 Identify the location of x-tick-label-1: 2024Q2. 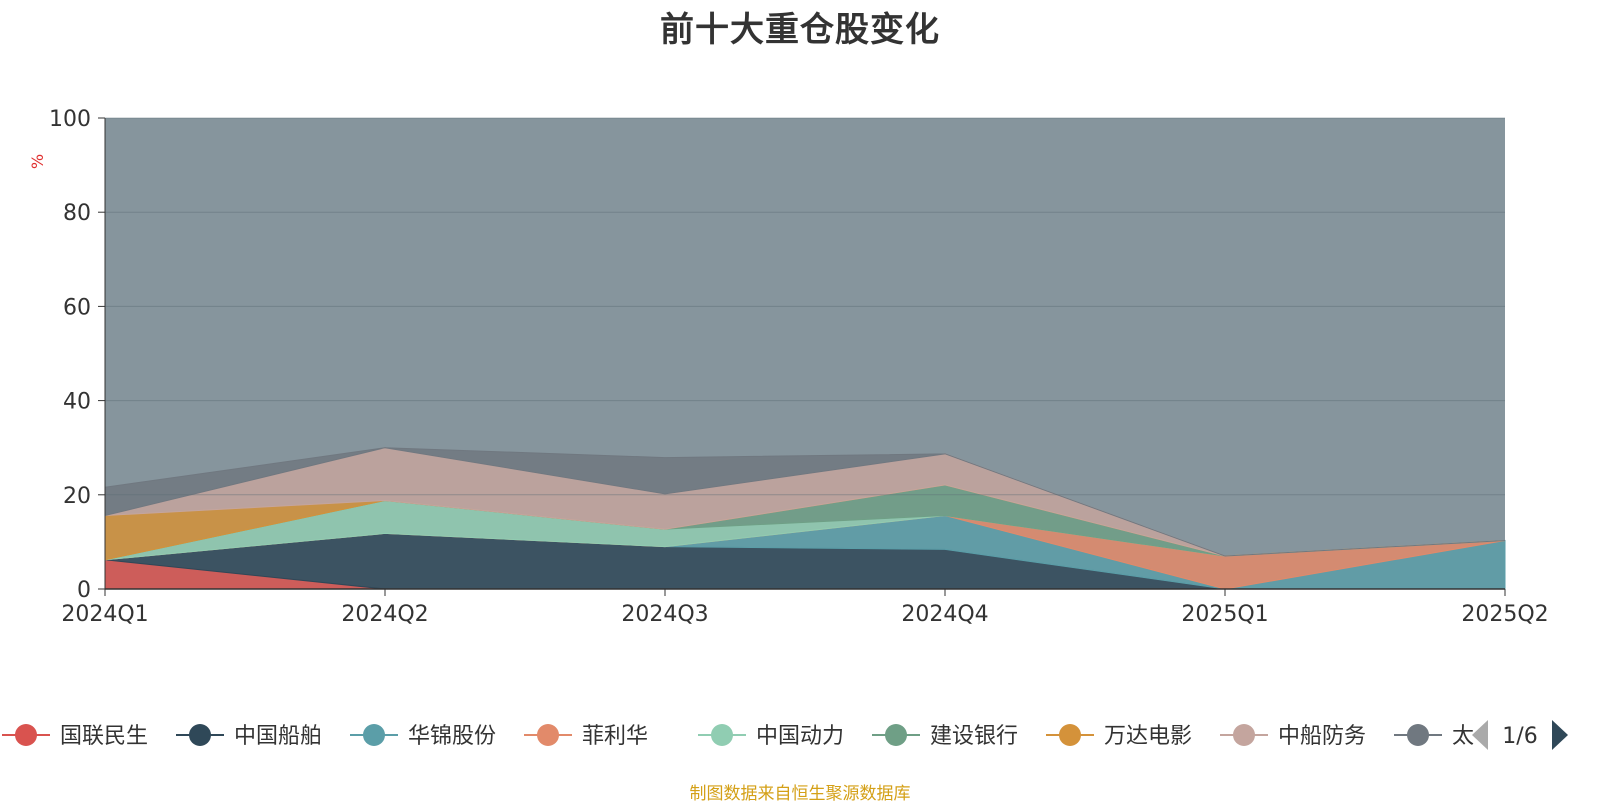
(384, 614).